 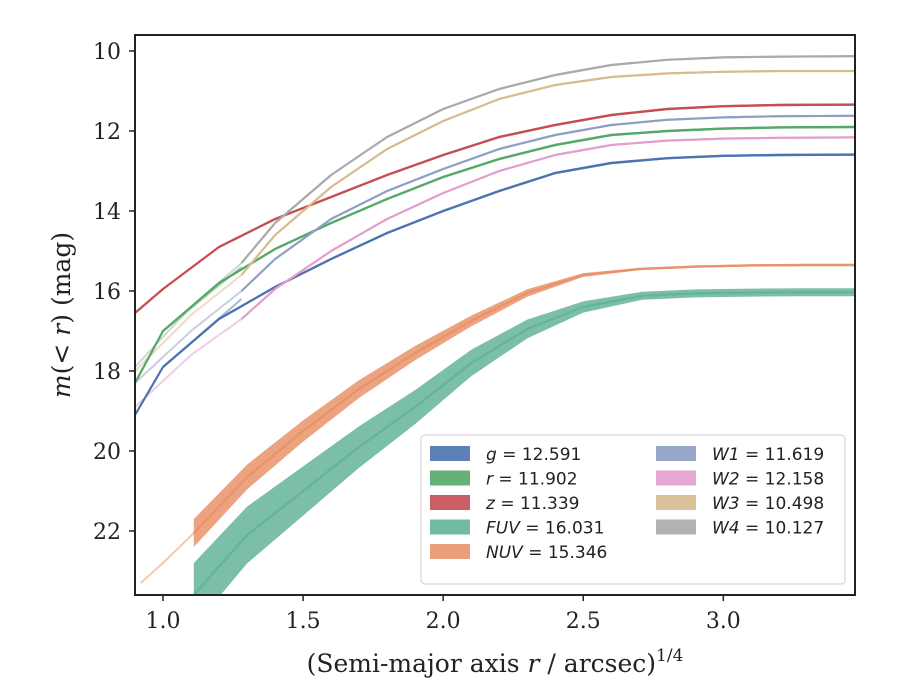 I want to click on y-tick-label: 16, so click(x=107, y=292).